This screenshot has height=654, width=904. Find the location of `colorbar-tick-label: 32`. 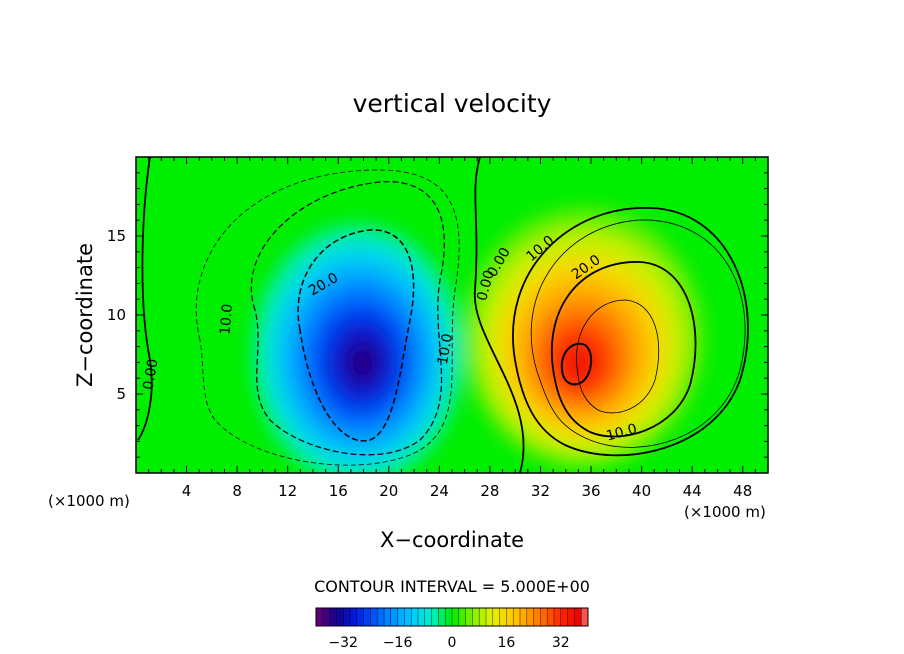

colorbar-tick-label: 32 is located at coordinates (561, 643).